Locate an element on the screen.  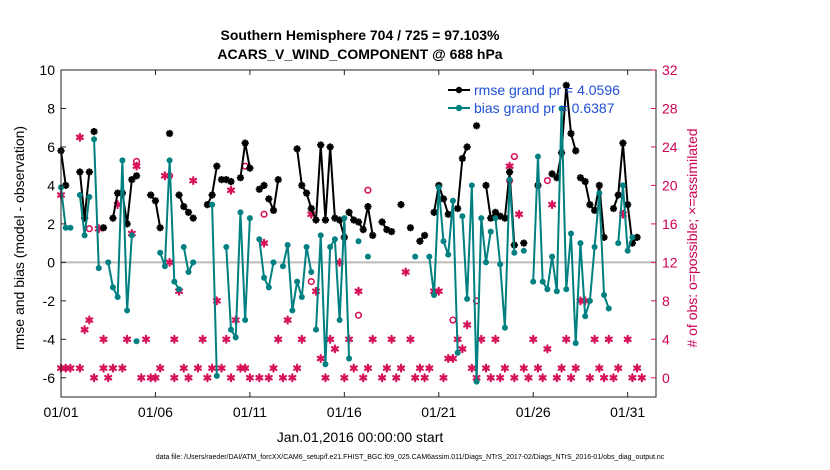
legend-swatch-marker is located at coordinates (459, 90).